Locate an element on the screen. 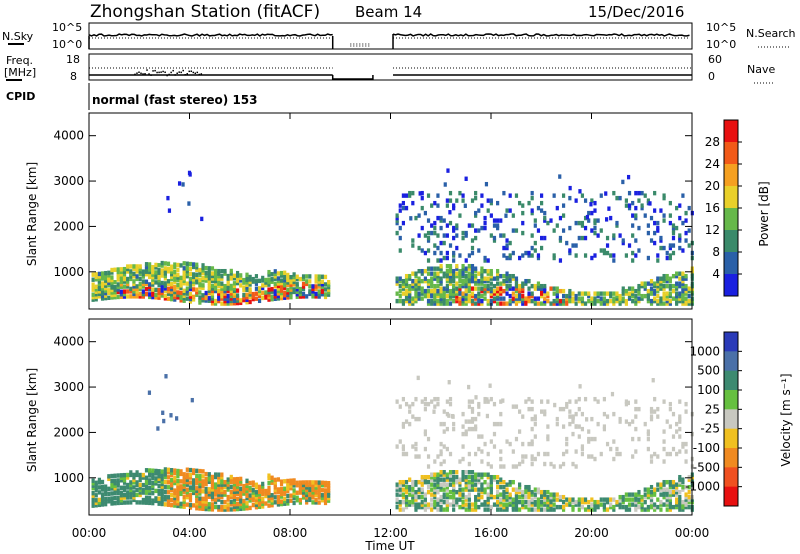 This screenshot has height=554, width=800. x-tick-label: 04:00 is located at coordinates (189, 533).